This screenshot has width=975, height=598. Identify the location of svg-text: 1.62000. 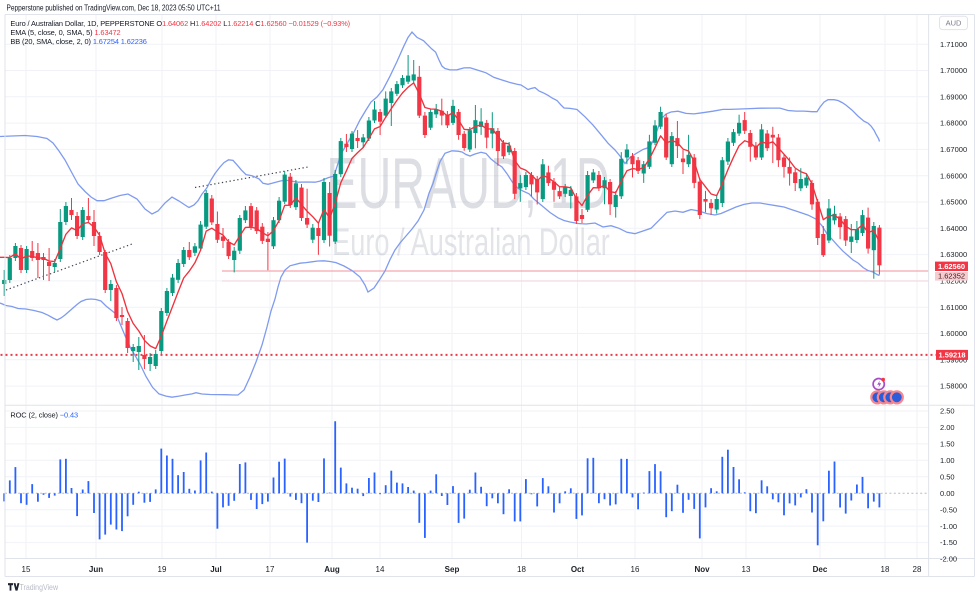
(953, 281).